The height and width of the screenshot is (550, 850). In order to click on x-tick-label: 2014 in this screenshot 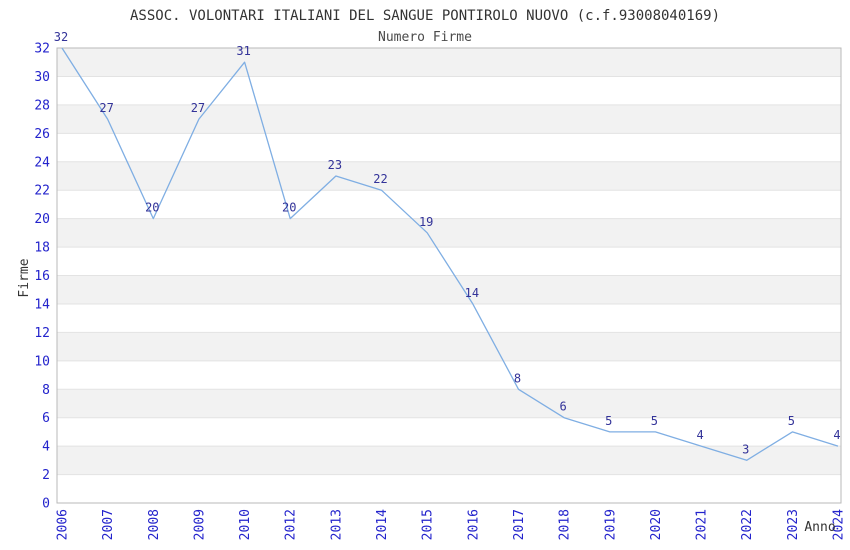, I will do `click(382, 524)`.